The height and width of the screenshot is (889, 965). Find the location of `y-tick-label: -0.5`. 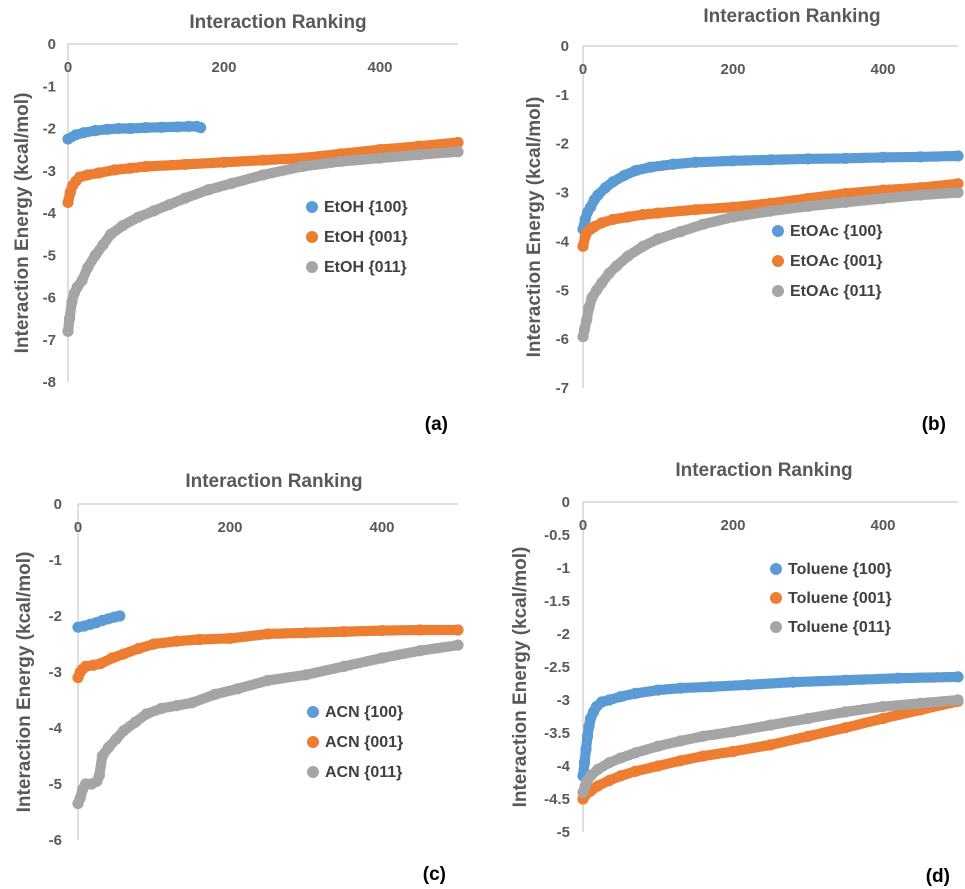

y-tick-label: -0.5 is located at coordinates (557, 535).